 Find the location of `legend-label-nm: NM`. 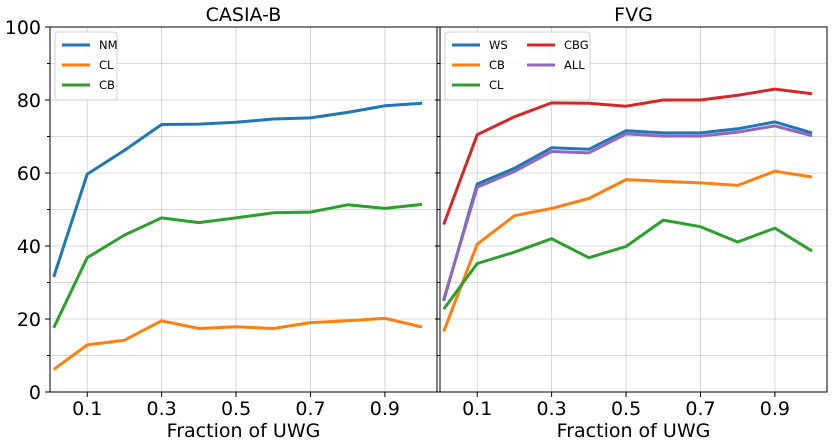

legend-label-nm: NM is located at coordinates (108, 45).